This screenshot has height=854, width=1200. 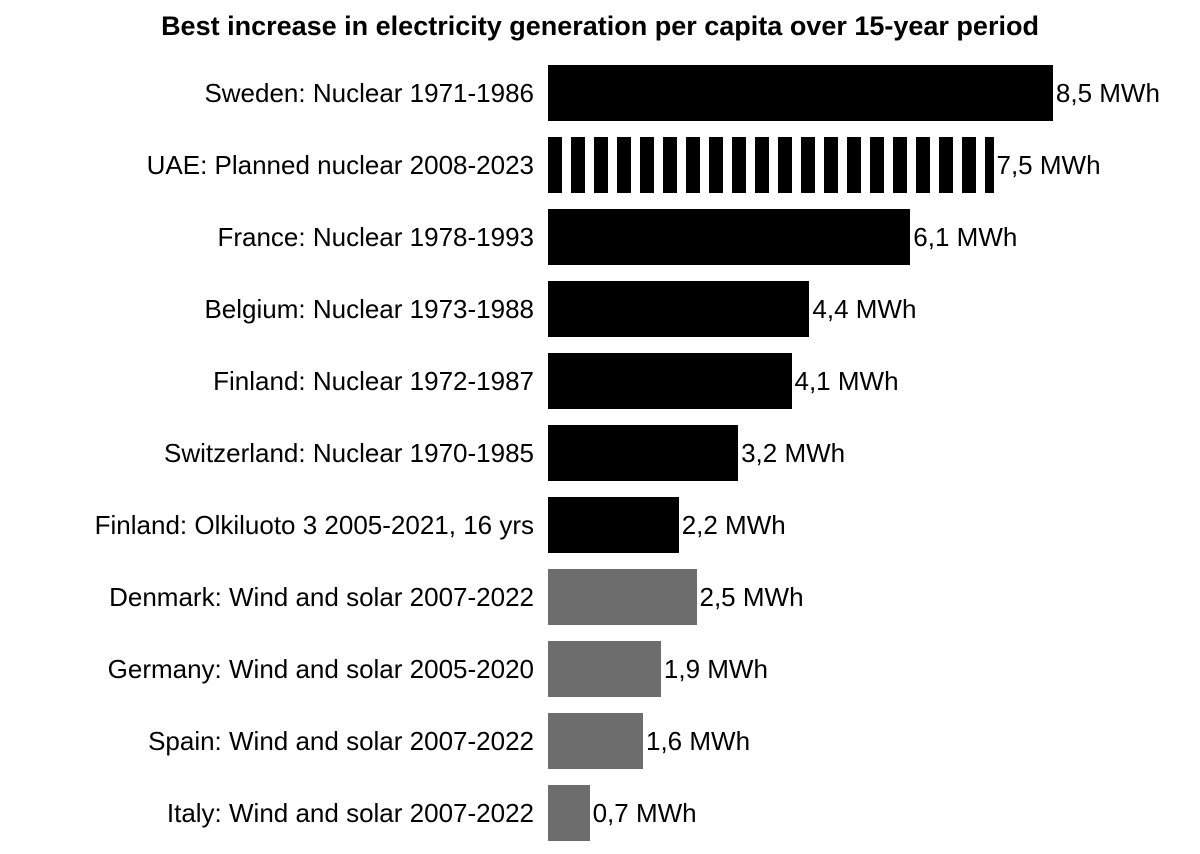 I want to click on value-label: 2,2 MWh, so click(x=733, y=525).